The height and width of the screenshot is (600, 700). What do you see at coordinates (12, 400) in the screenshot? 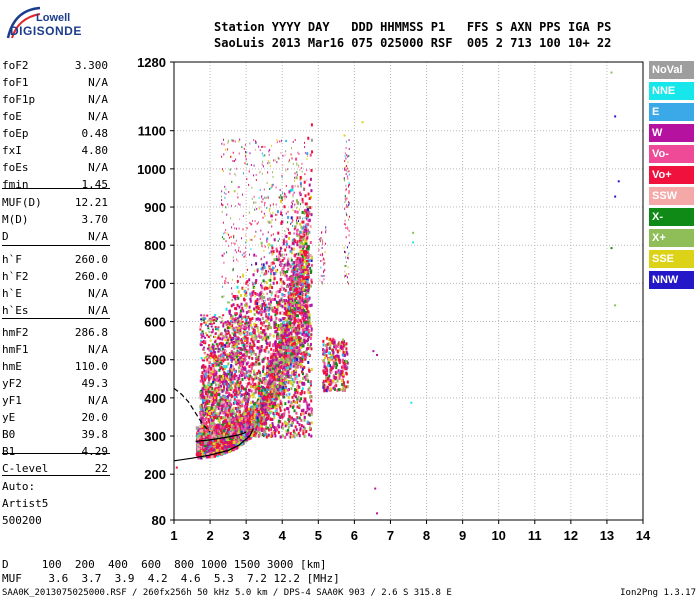
I see `param-name: yF1` at bounding box center [12, 400].